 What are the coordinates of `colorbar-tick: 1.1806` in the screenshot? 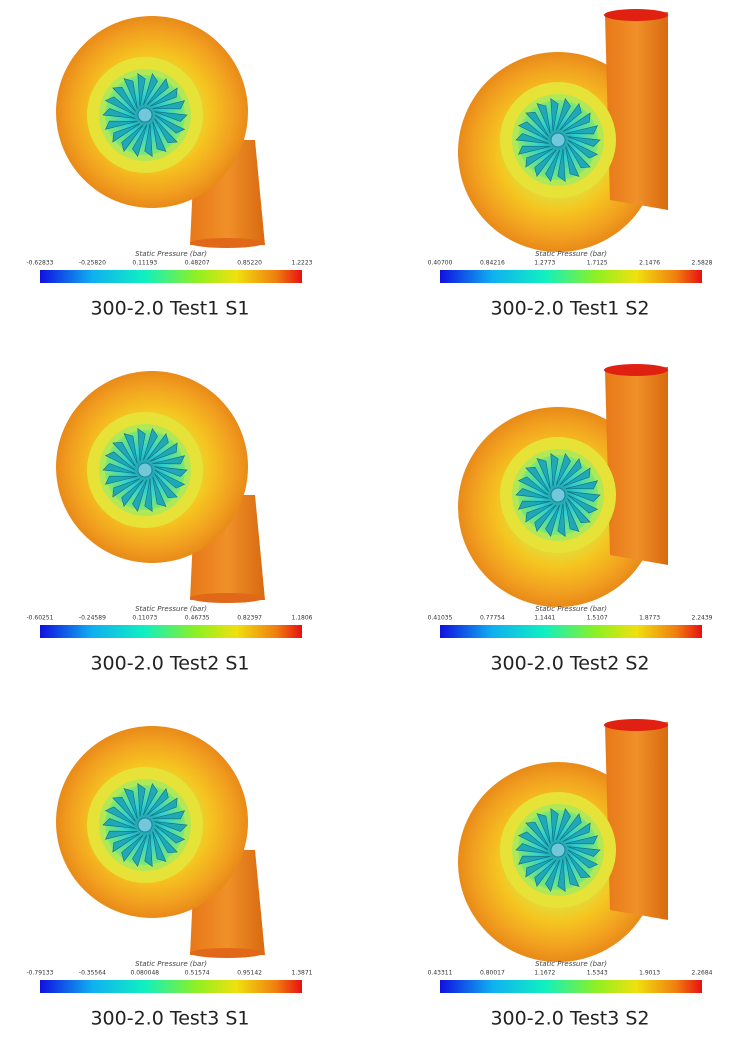 It's located at (302, 618).